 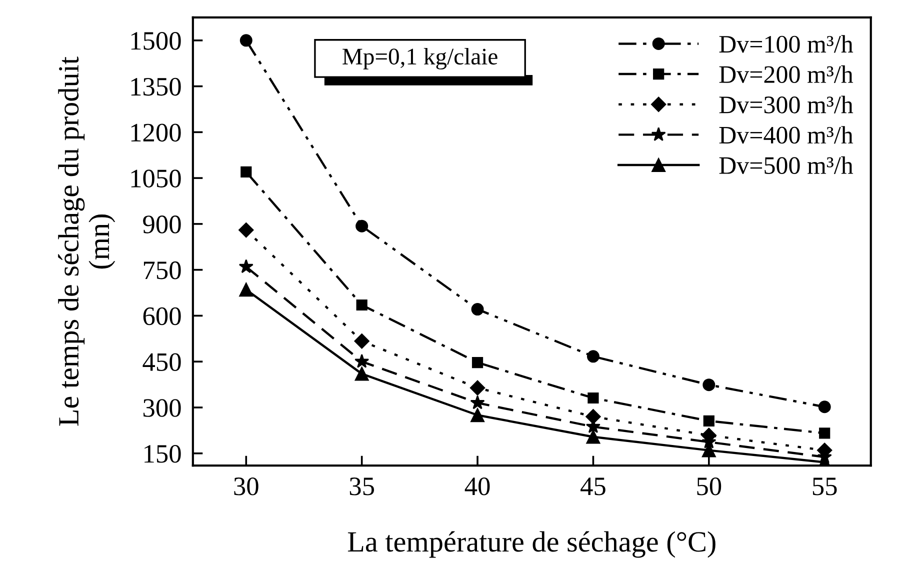 What do you see at coordinates (786, 135) in the screenshot?
I see `legend-label: Dv=400 m³/h` at bounding box center [786, 135].